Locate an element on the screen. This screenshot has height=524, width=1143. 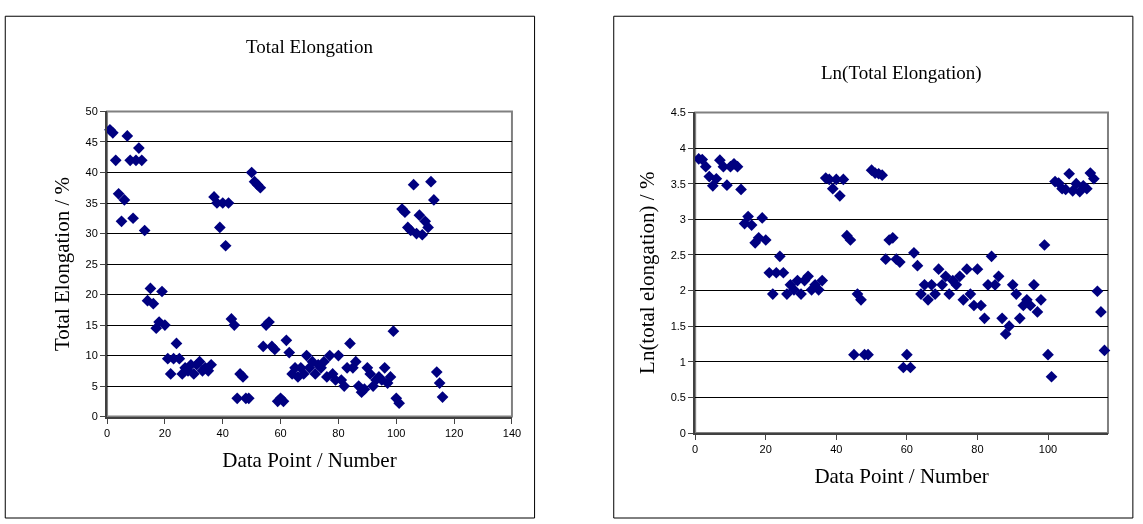
y-tick-label: 35 is located at coordinates (91, 202).